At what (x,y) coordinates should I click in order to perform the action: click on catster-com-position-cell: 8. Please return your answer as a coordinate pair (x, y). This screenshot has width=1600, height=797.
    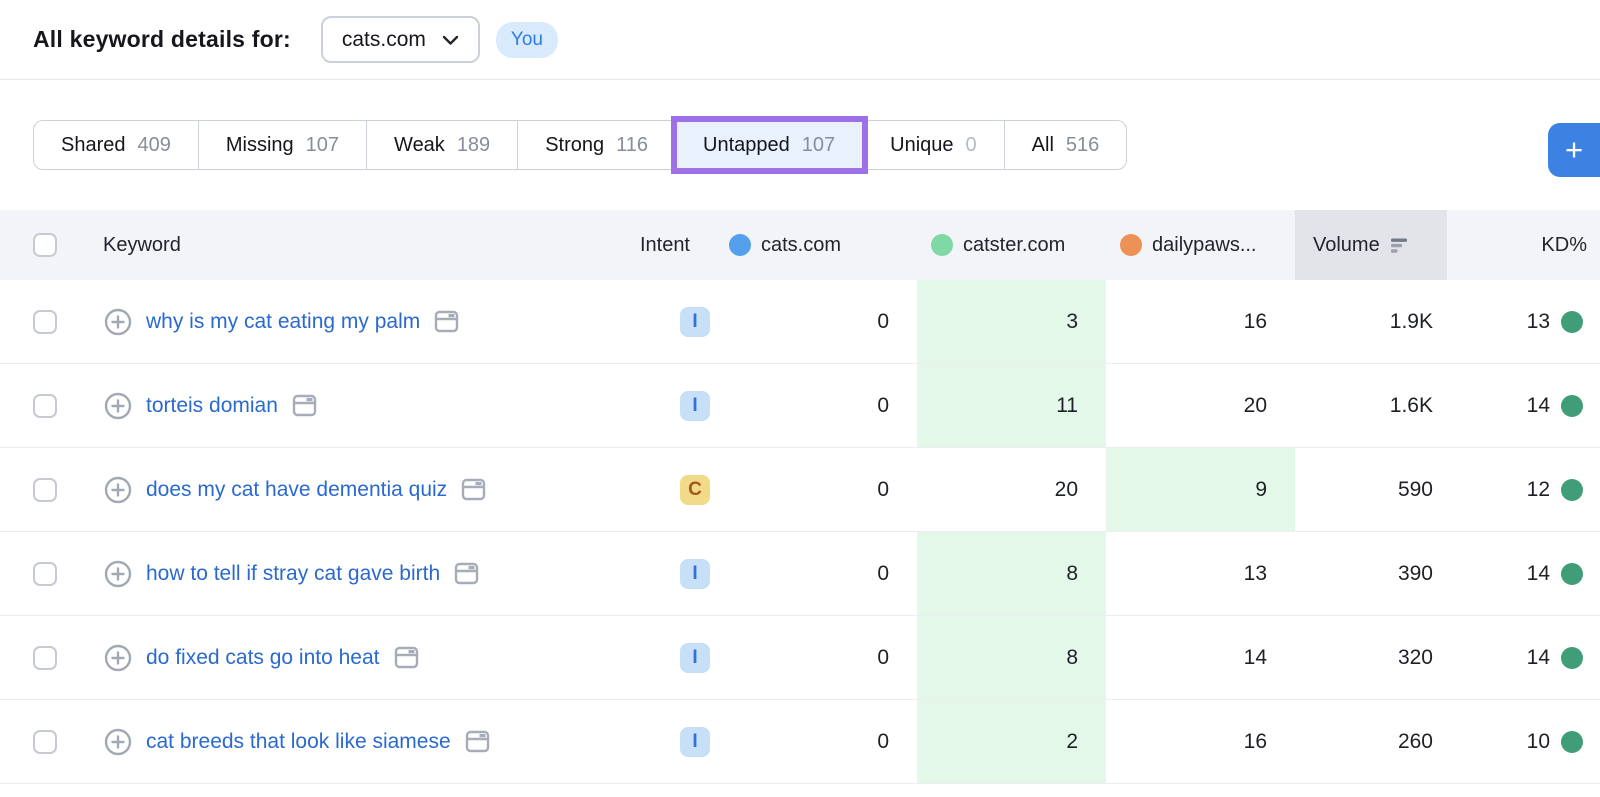
    Looking at the image, I should click on (1011, 573).